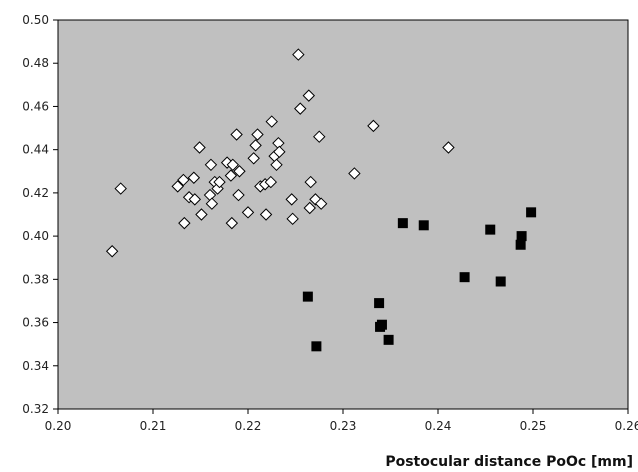 Image resolution: width=638 pixels, height=472 pixels. Describe the element at coordinates (343, 426) in the screenshot. I see `x-tick-label: 0.23` at that location.